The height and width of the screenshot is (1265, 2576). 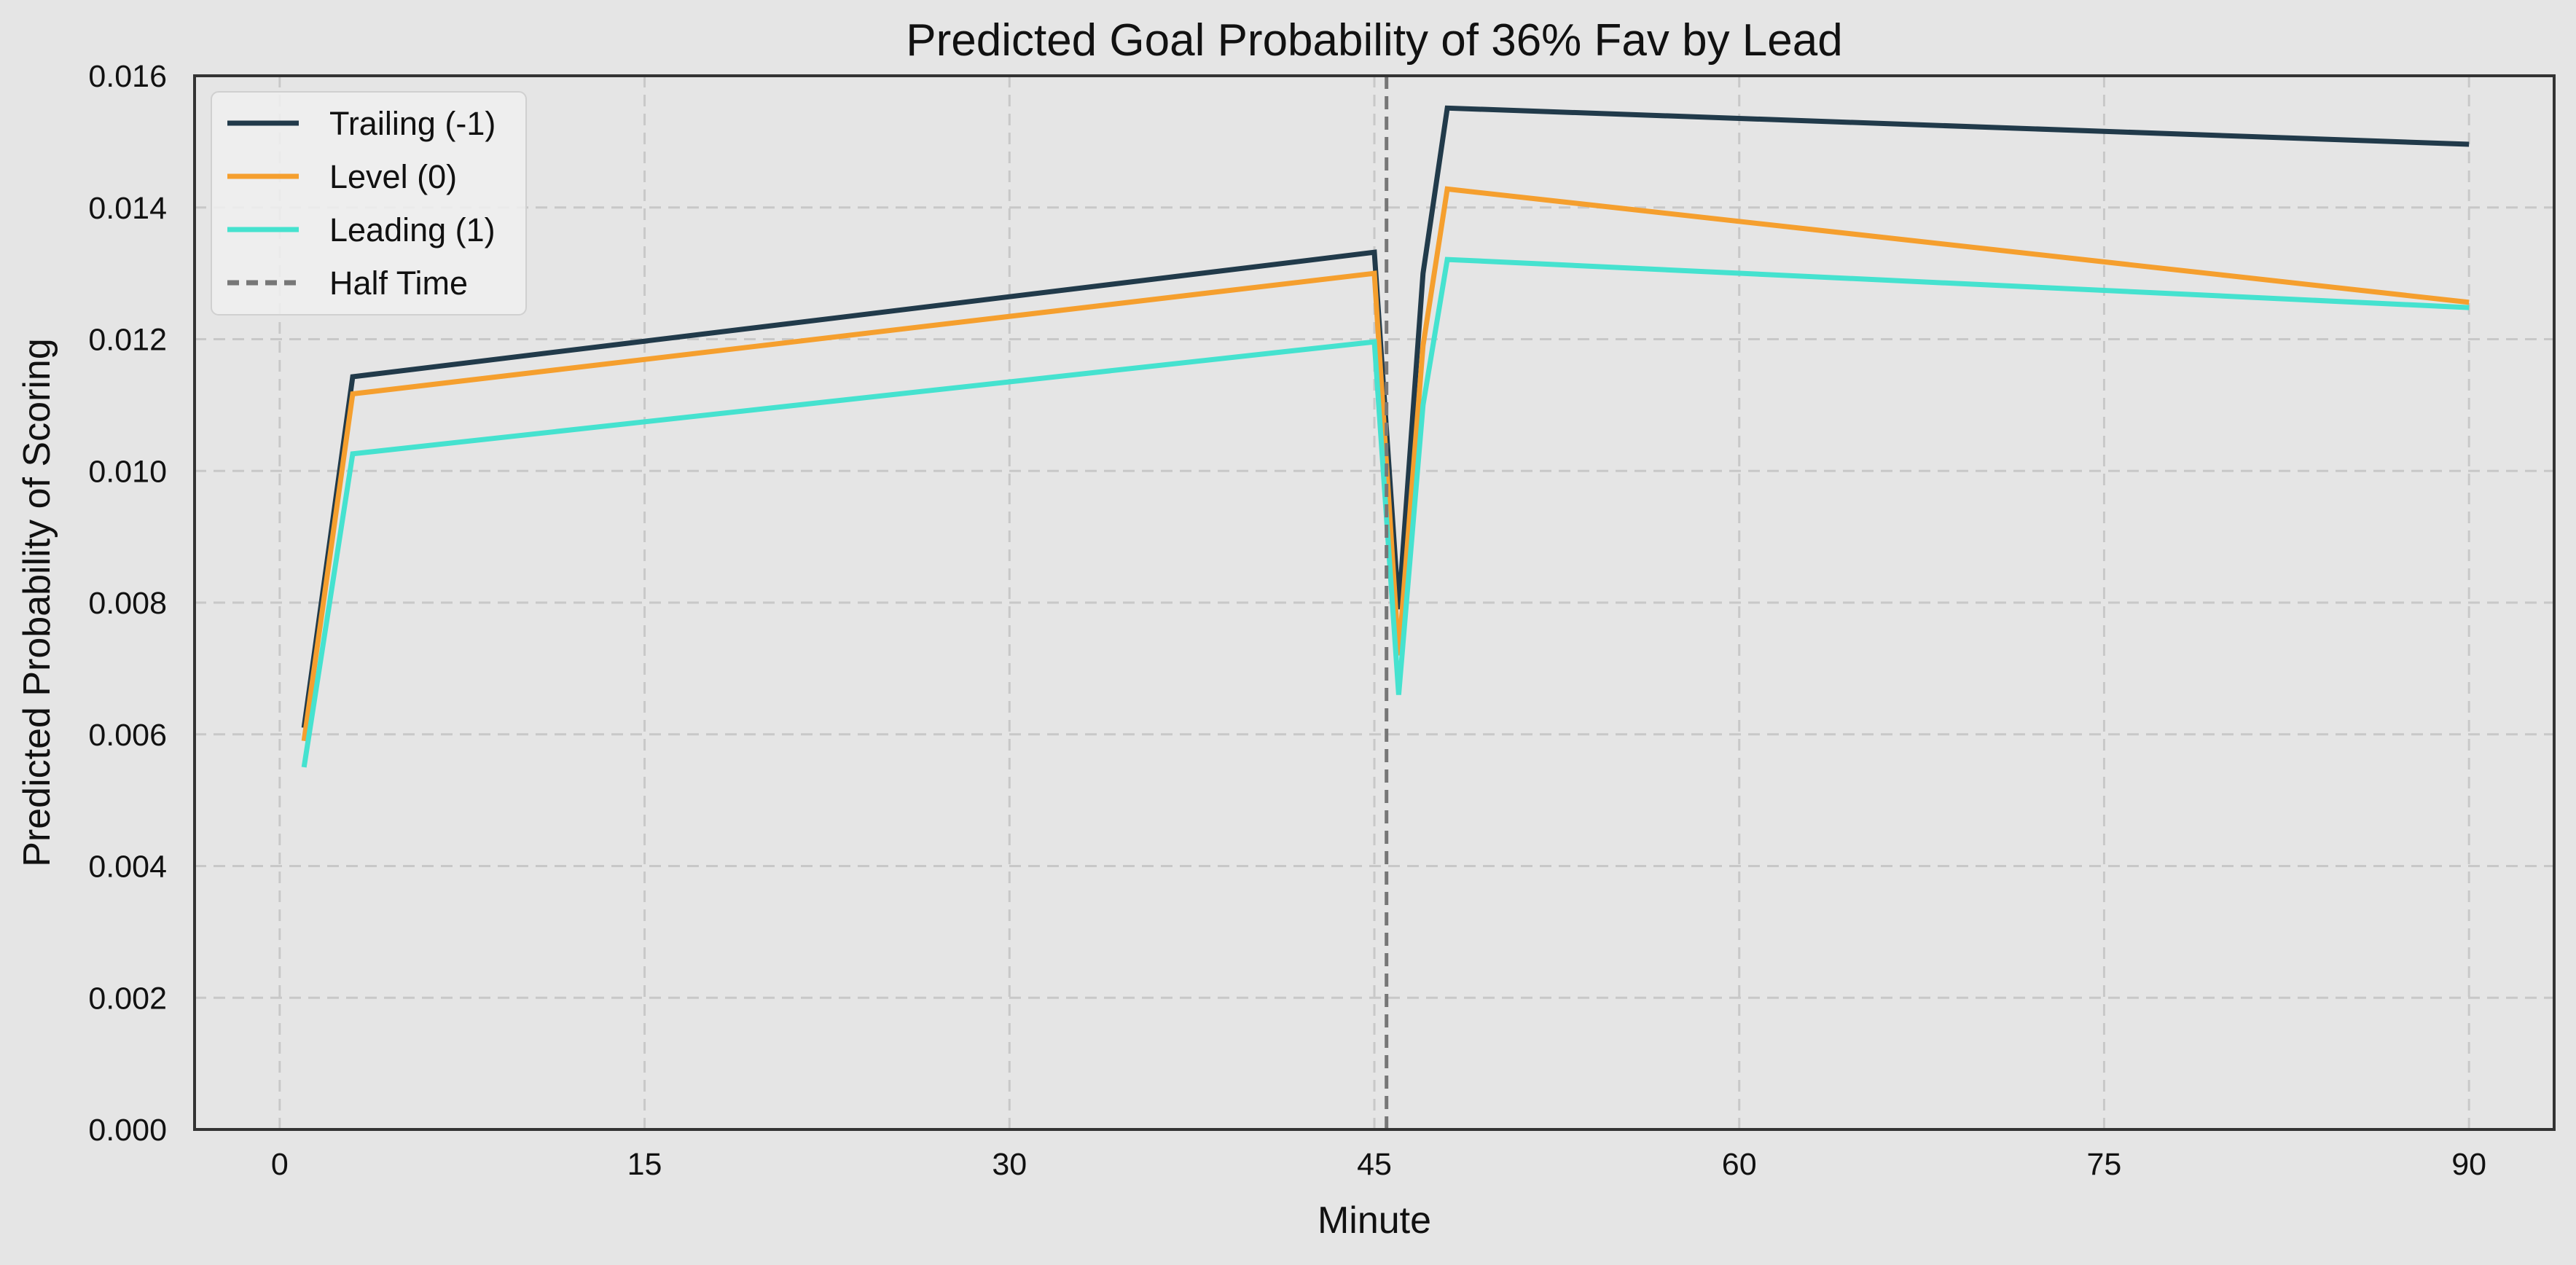 I want to click on y-tick-label: 0.010, so click(x=127, y=472).